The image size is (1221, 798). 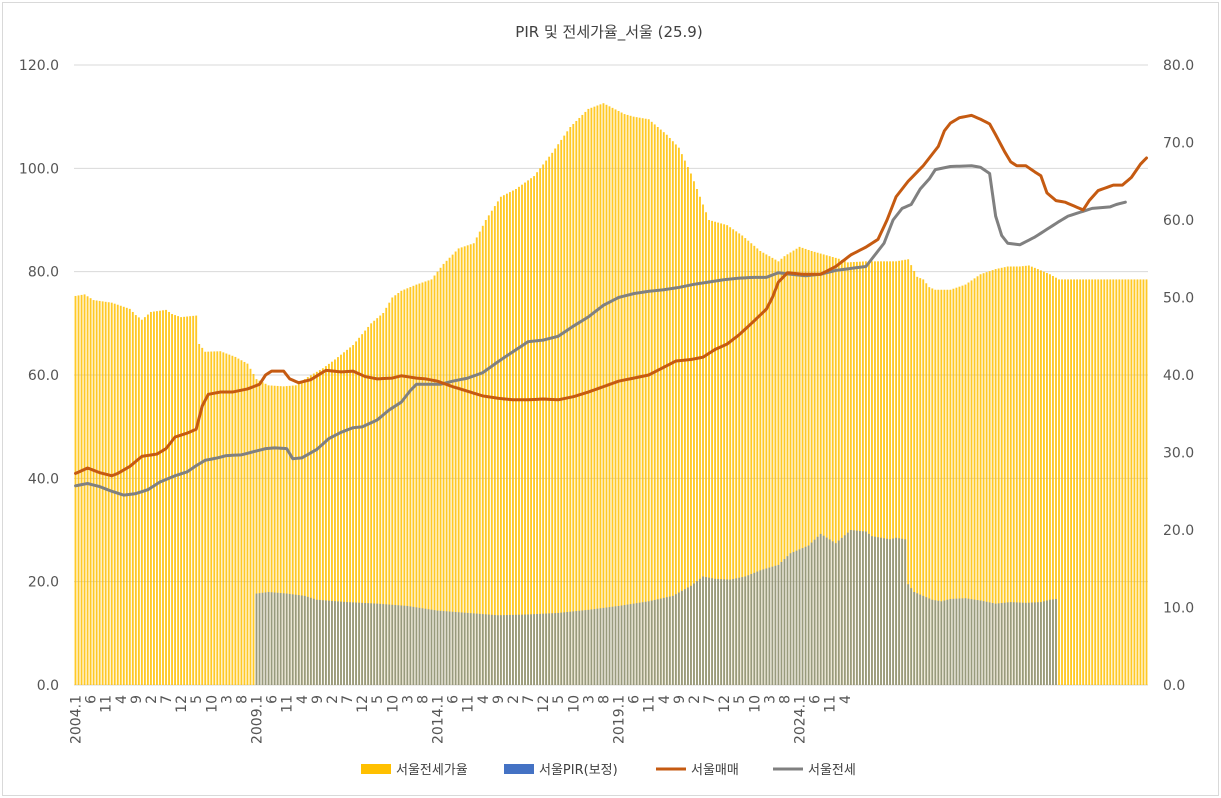 I want to click on legend-swatch, so click(x=519, y=769).